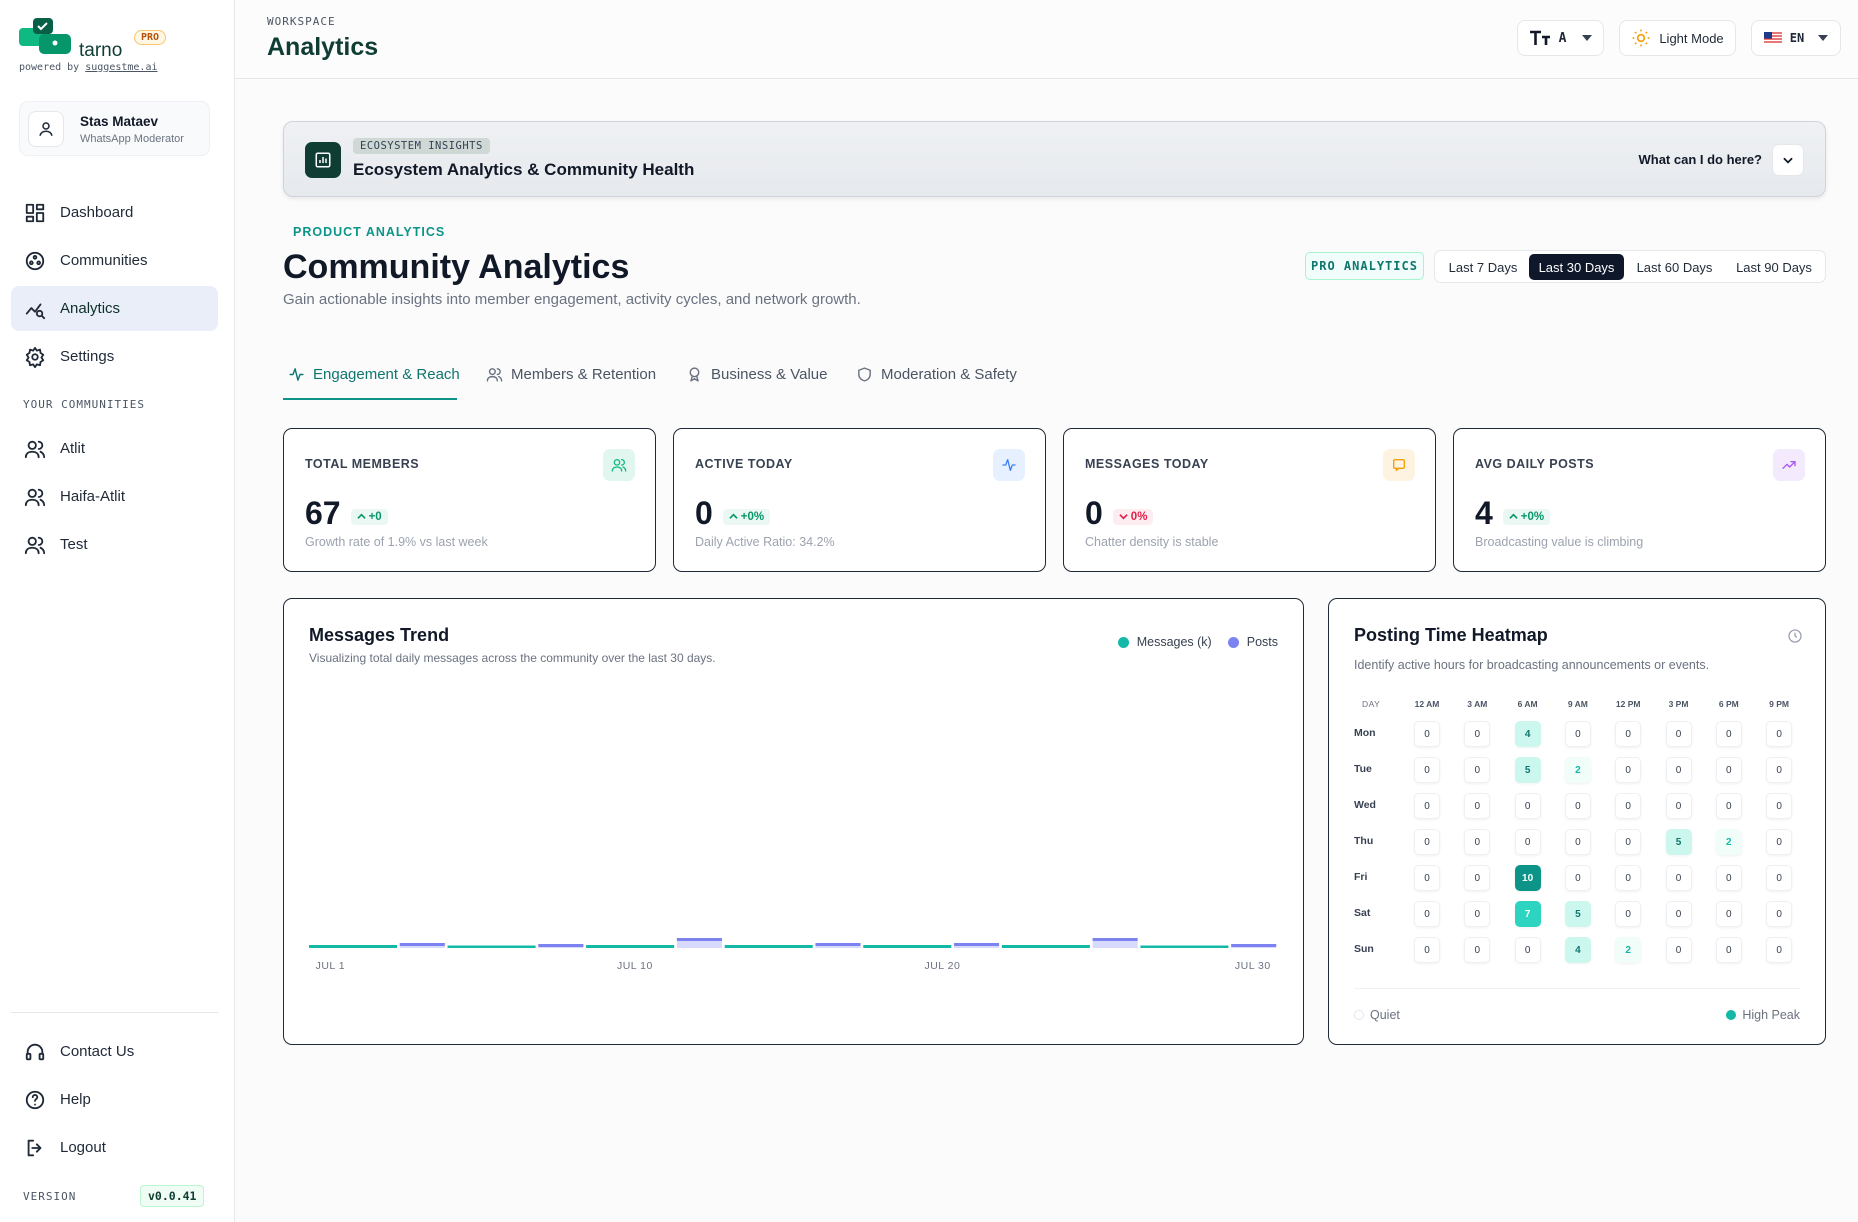  I want to click on hour-label: 3 AM, so click(1477, 704).